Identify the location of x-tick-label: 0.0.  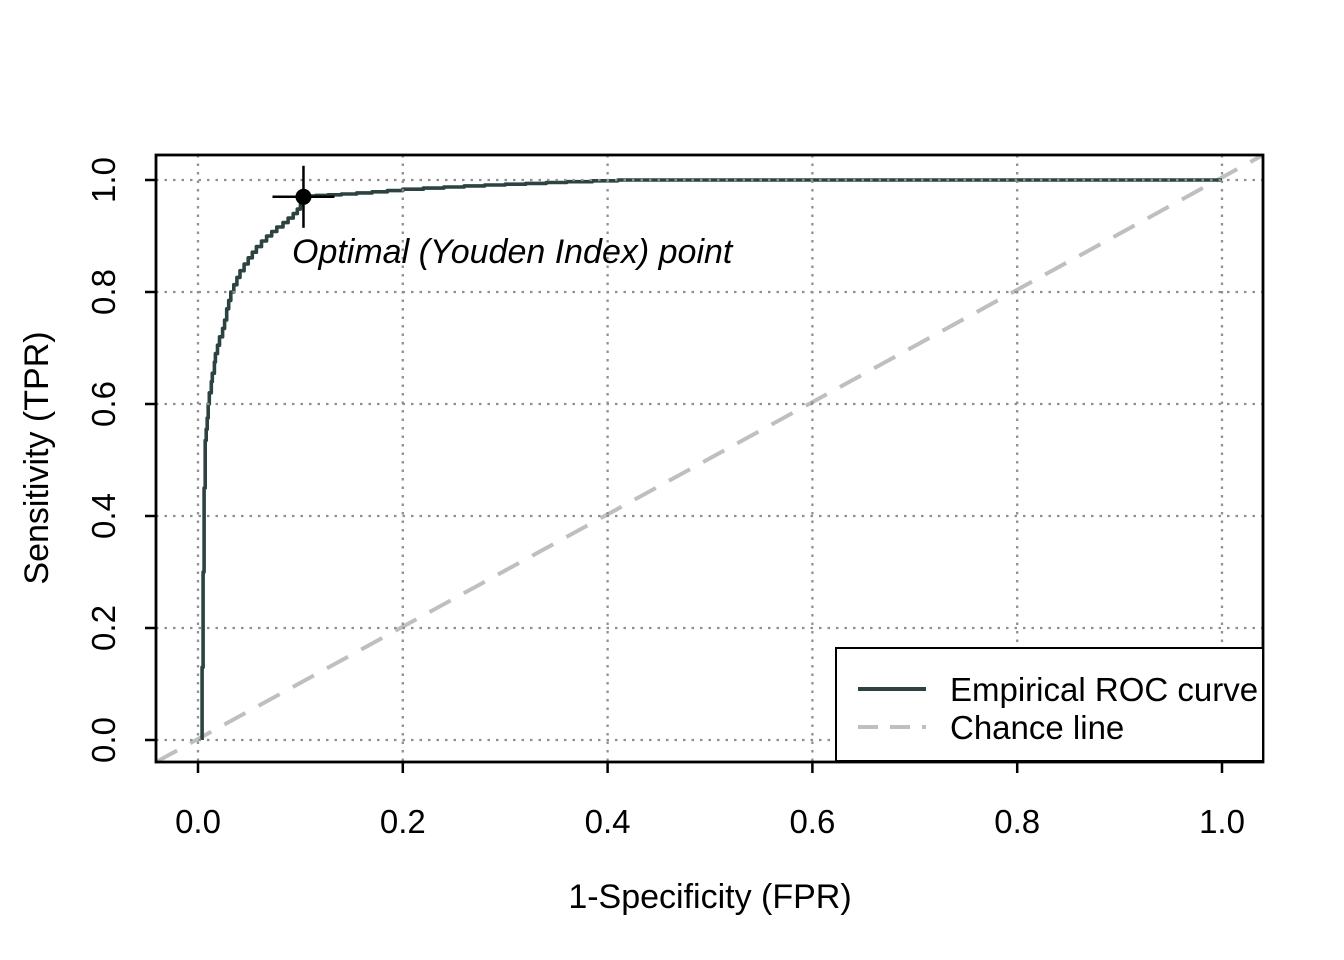
(198, 821).